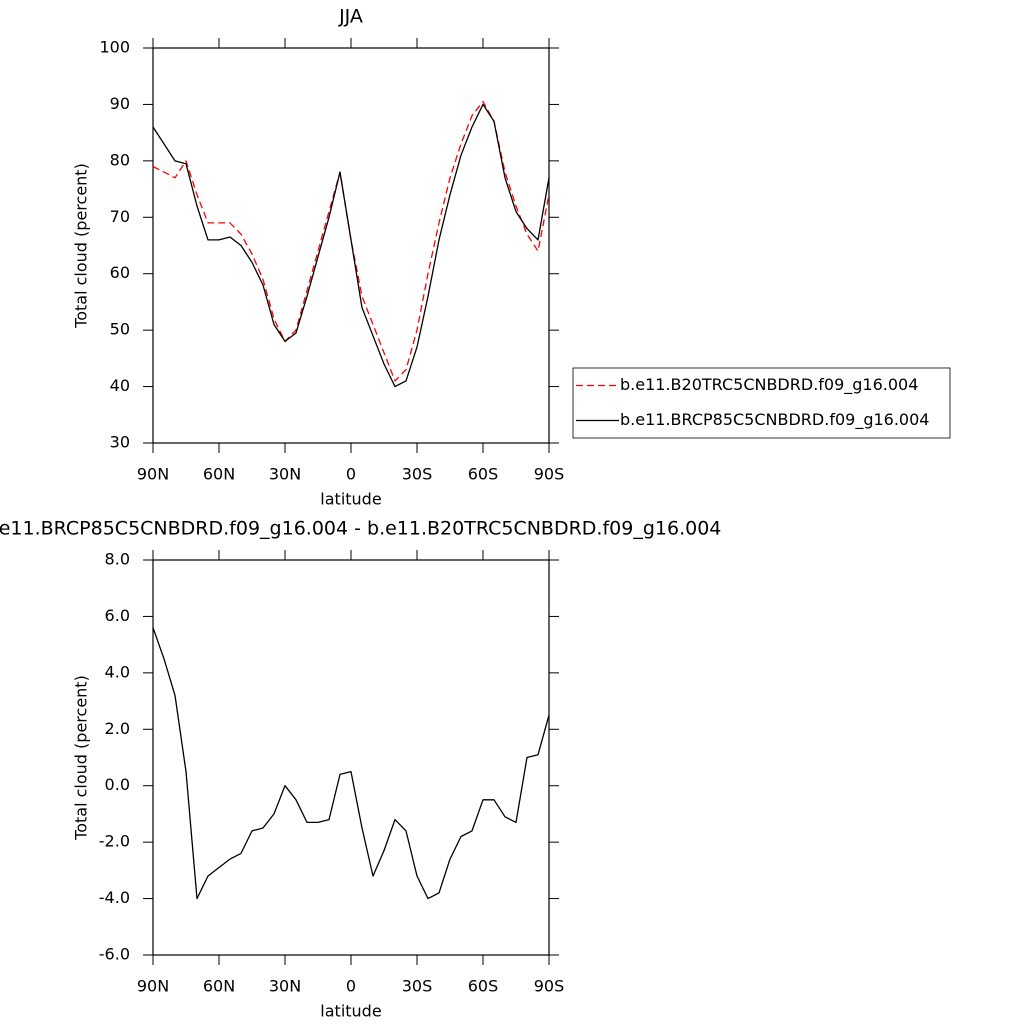 This screenshot has height=1024, width=1024. What do you see at coordinates (350, 17) in the screenshot?
I see `chart-title: JJA` at bounding box center [350, 17].